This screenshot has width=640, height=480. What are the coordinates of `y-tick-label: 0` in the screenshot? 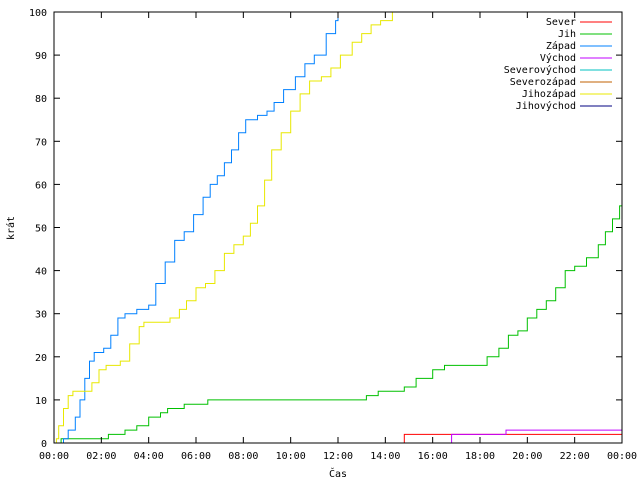 It's located at (44, 444).